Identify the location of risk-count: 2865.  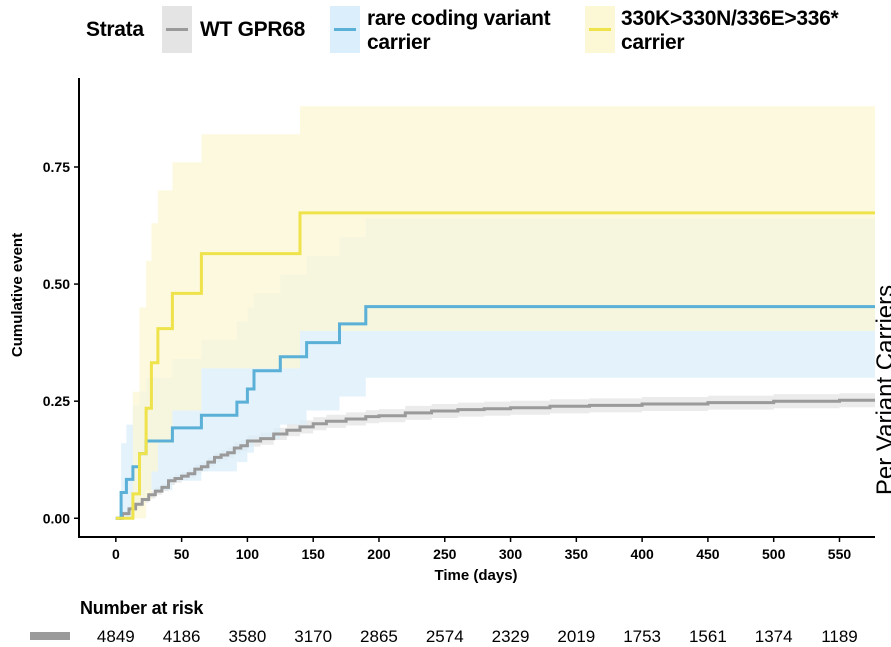
(379, 636).